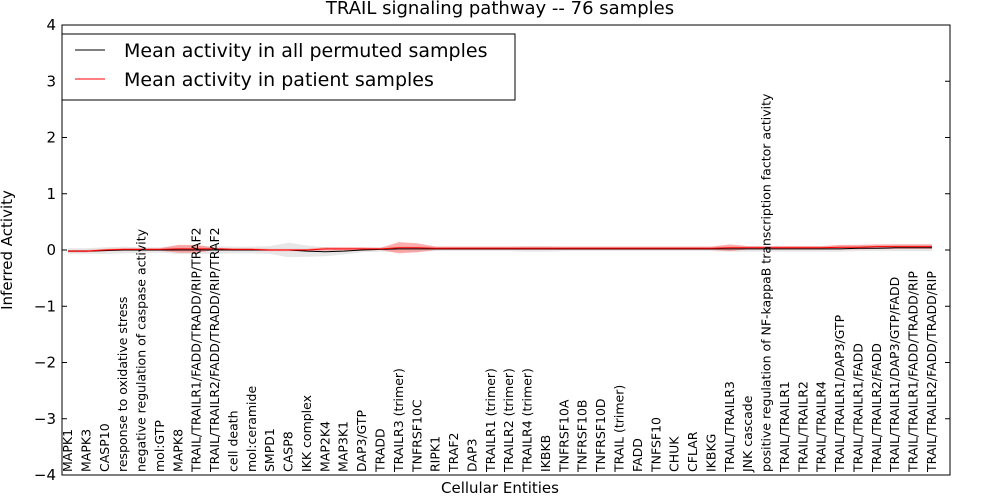  I want to click on category-label: DAP3/GTP, so click(361, 440).